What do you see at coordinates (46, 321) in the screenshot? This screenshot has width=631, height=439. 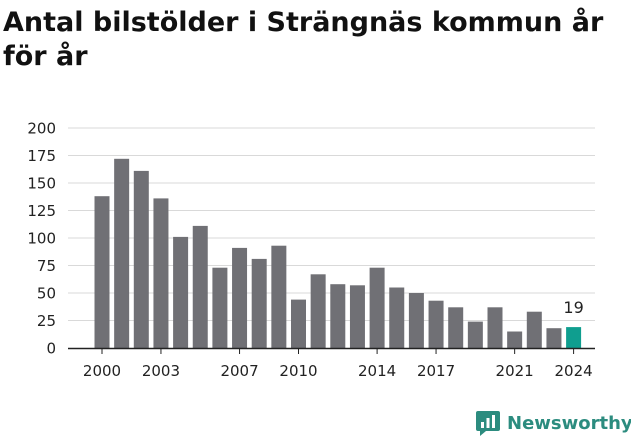 I see `y-tick-label: 25` at bounding box center [46, 321].